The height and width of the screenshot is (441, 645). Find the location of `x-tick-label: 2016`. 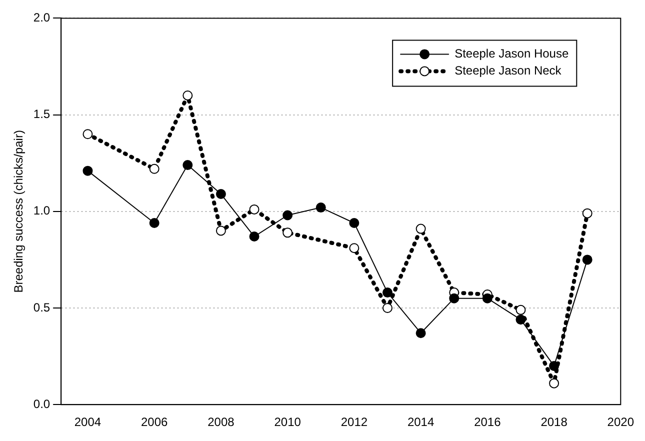

x-tick-label: 2016 is located at coordinates (488, 422).